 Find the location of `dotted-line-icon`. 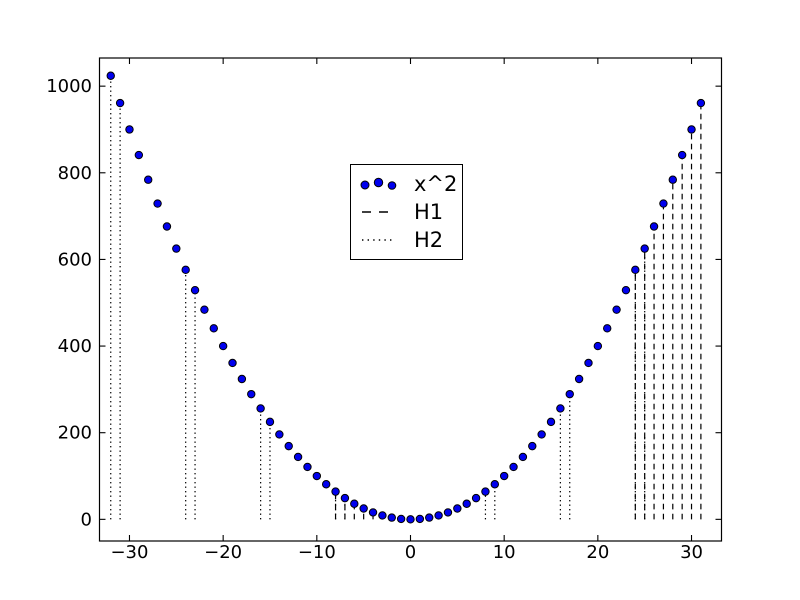

dotted-line-icon is located at coordinates (378, 240).